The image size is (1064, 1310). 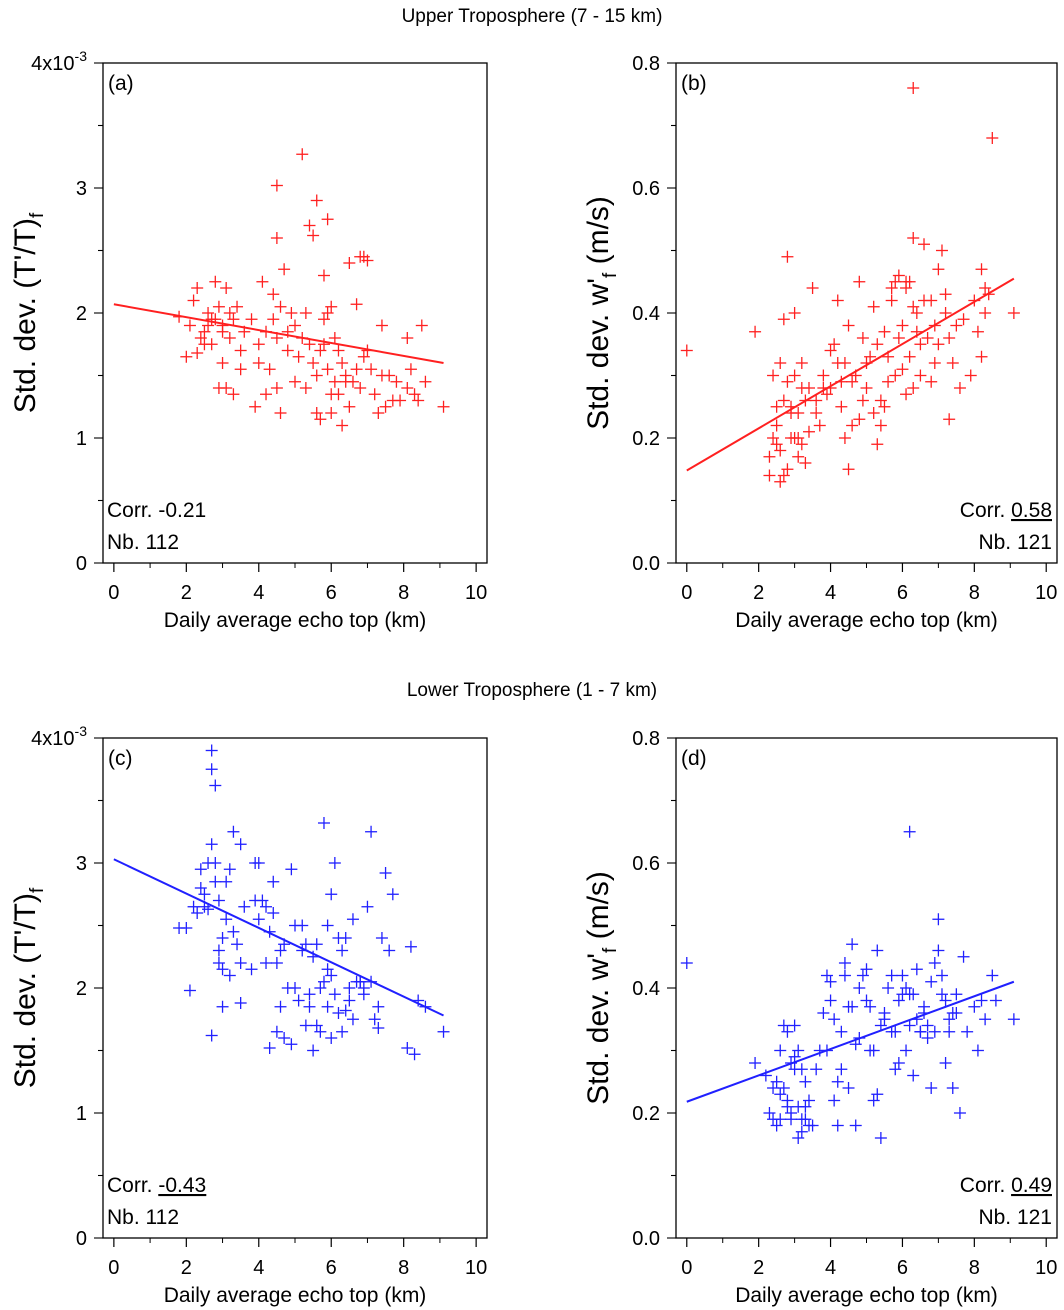 What do you see at coordinates (1015, 542) in the screenshot?
I see `sample-count-label: Nb. 121` at bounding box center [1015, 542].